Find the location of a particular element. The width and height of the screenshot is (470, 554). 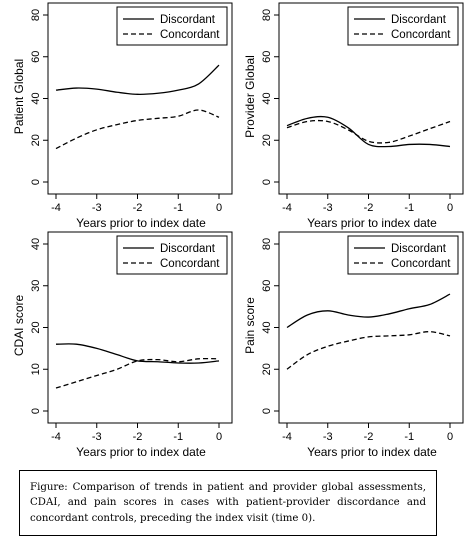

y-axis-label: CDAI score is located at coordinates (19, 326).